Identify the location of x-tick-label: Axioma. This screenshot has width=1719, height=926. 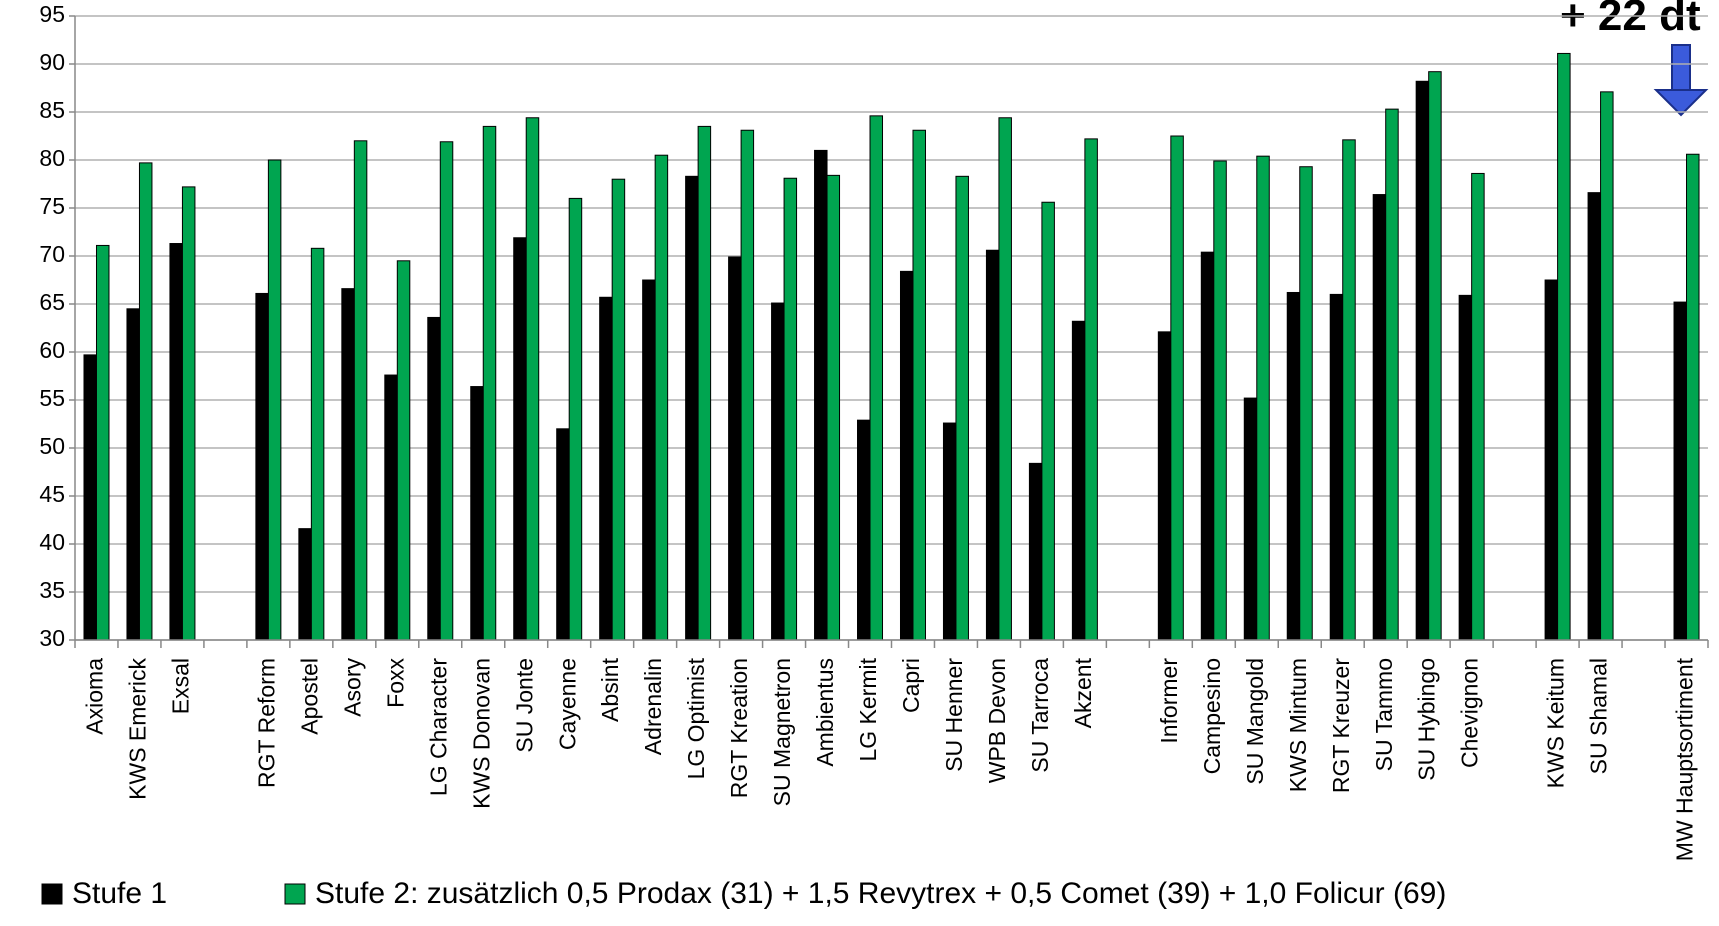
(95, 696).